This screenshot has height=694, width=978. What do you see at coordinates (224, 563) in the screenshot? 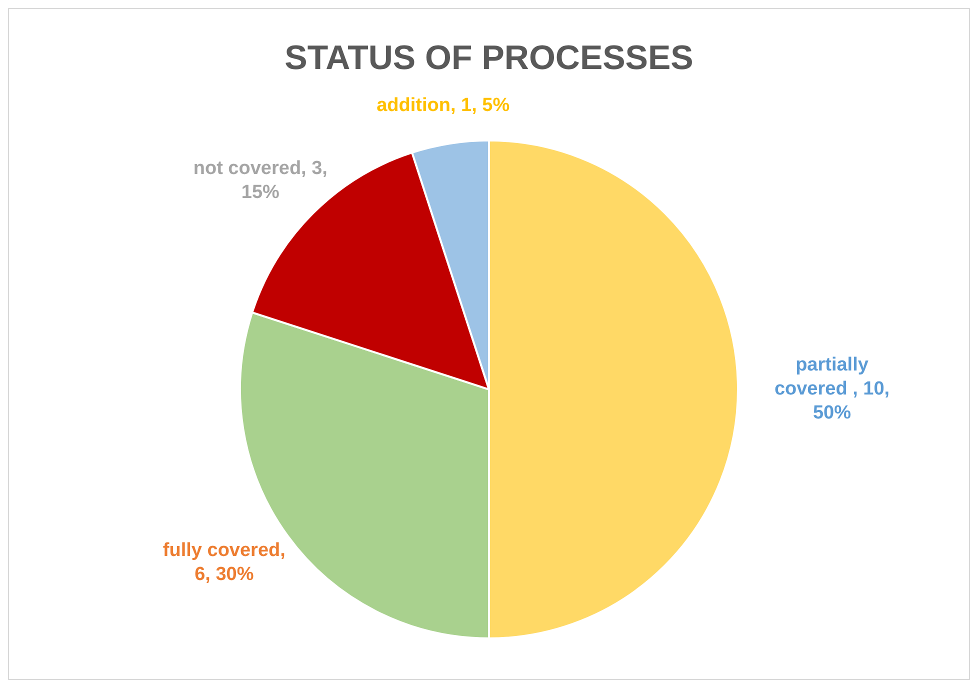
I see `slice-label: fully covered, 6, 30%` at bounding box center [224, 563].